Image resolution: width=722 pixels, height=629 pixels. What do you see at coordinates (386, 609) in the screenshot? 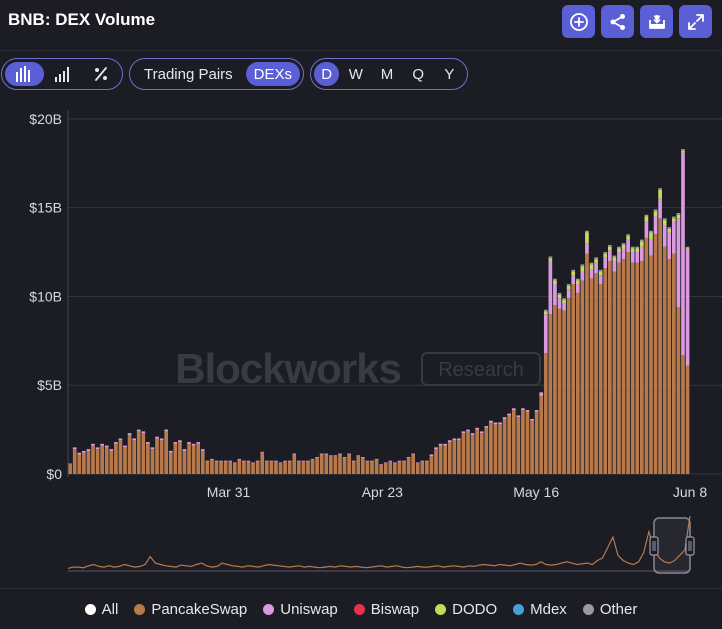
I see `legend-item-biswap: Biswap` at bounding box center [386, 609].